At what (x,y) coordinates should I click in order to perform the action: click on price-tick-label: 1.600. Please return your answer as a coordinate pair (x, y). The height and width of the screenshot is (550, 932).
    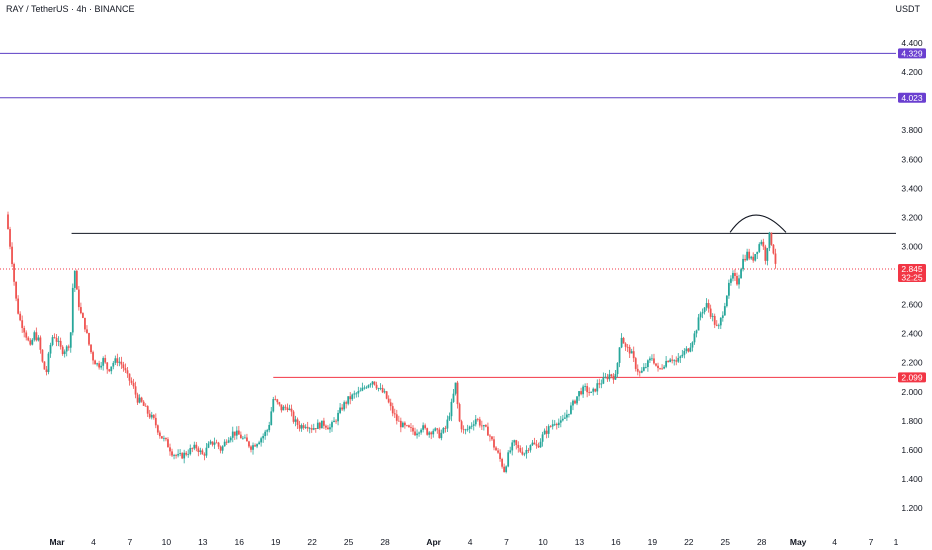
    Looking at the image, I should click on (912, 450).